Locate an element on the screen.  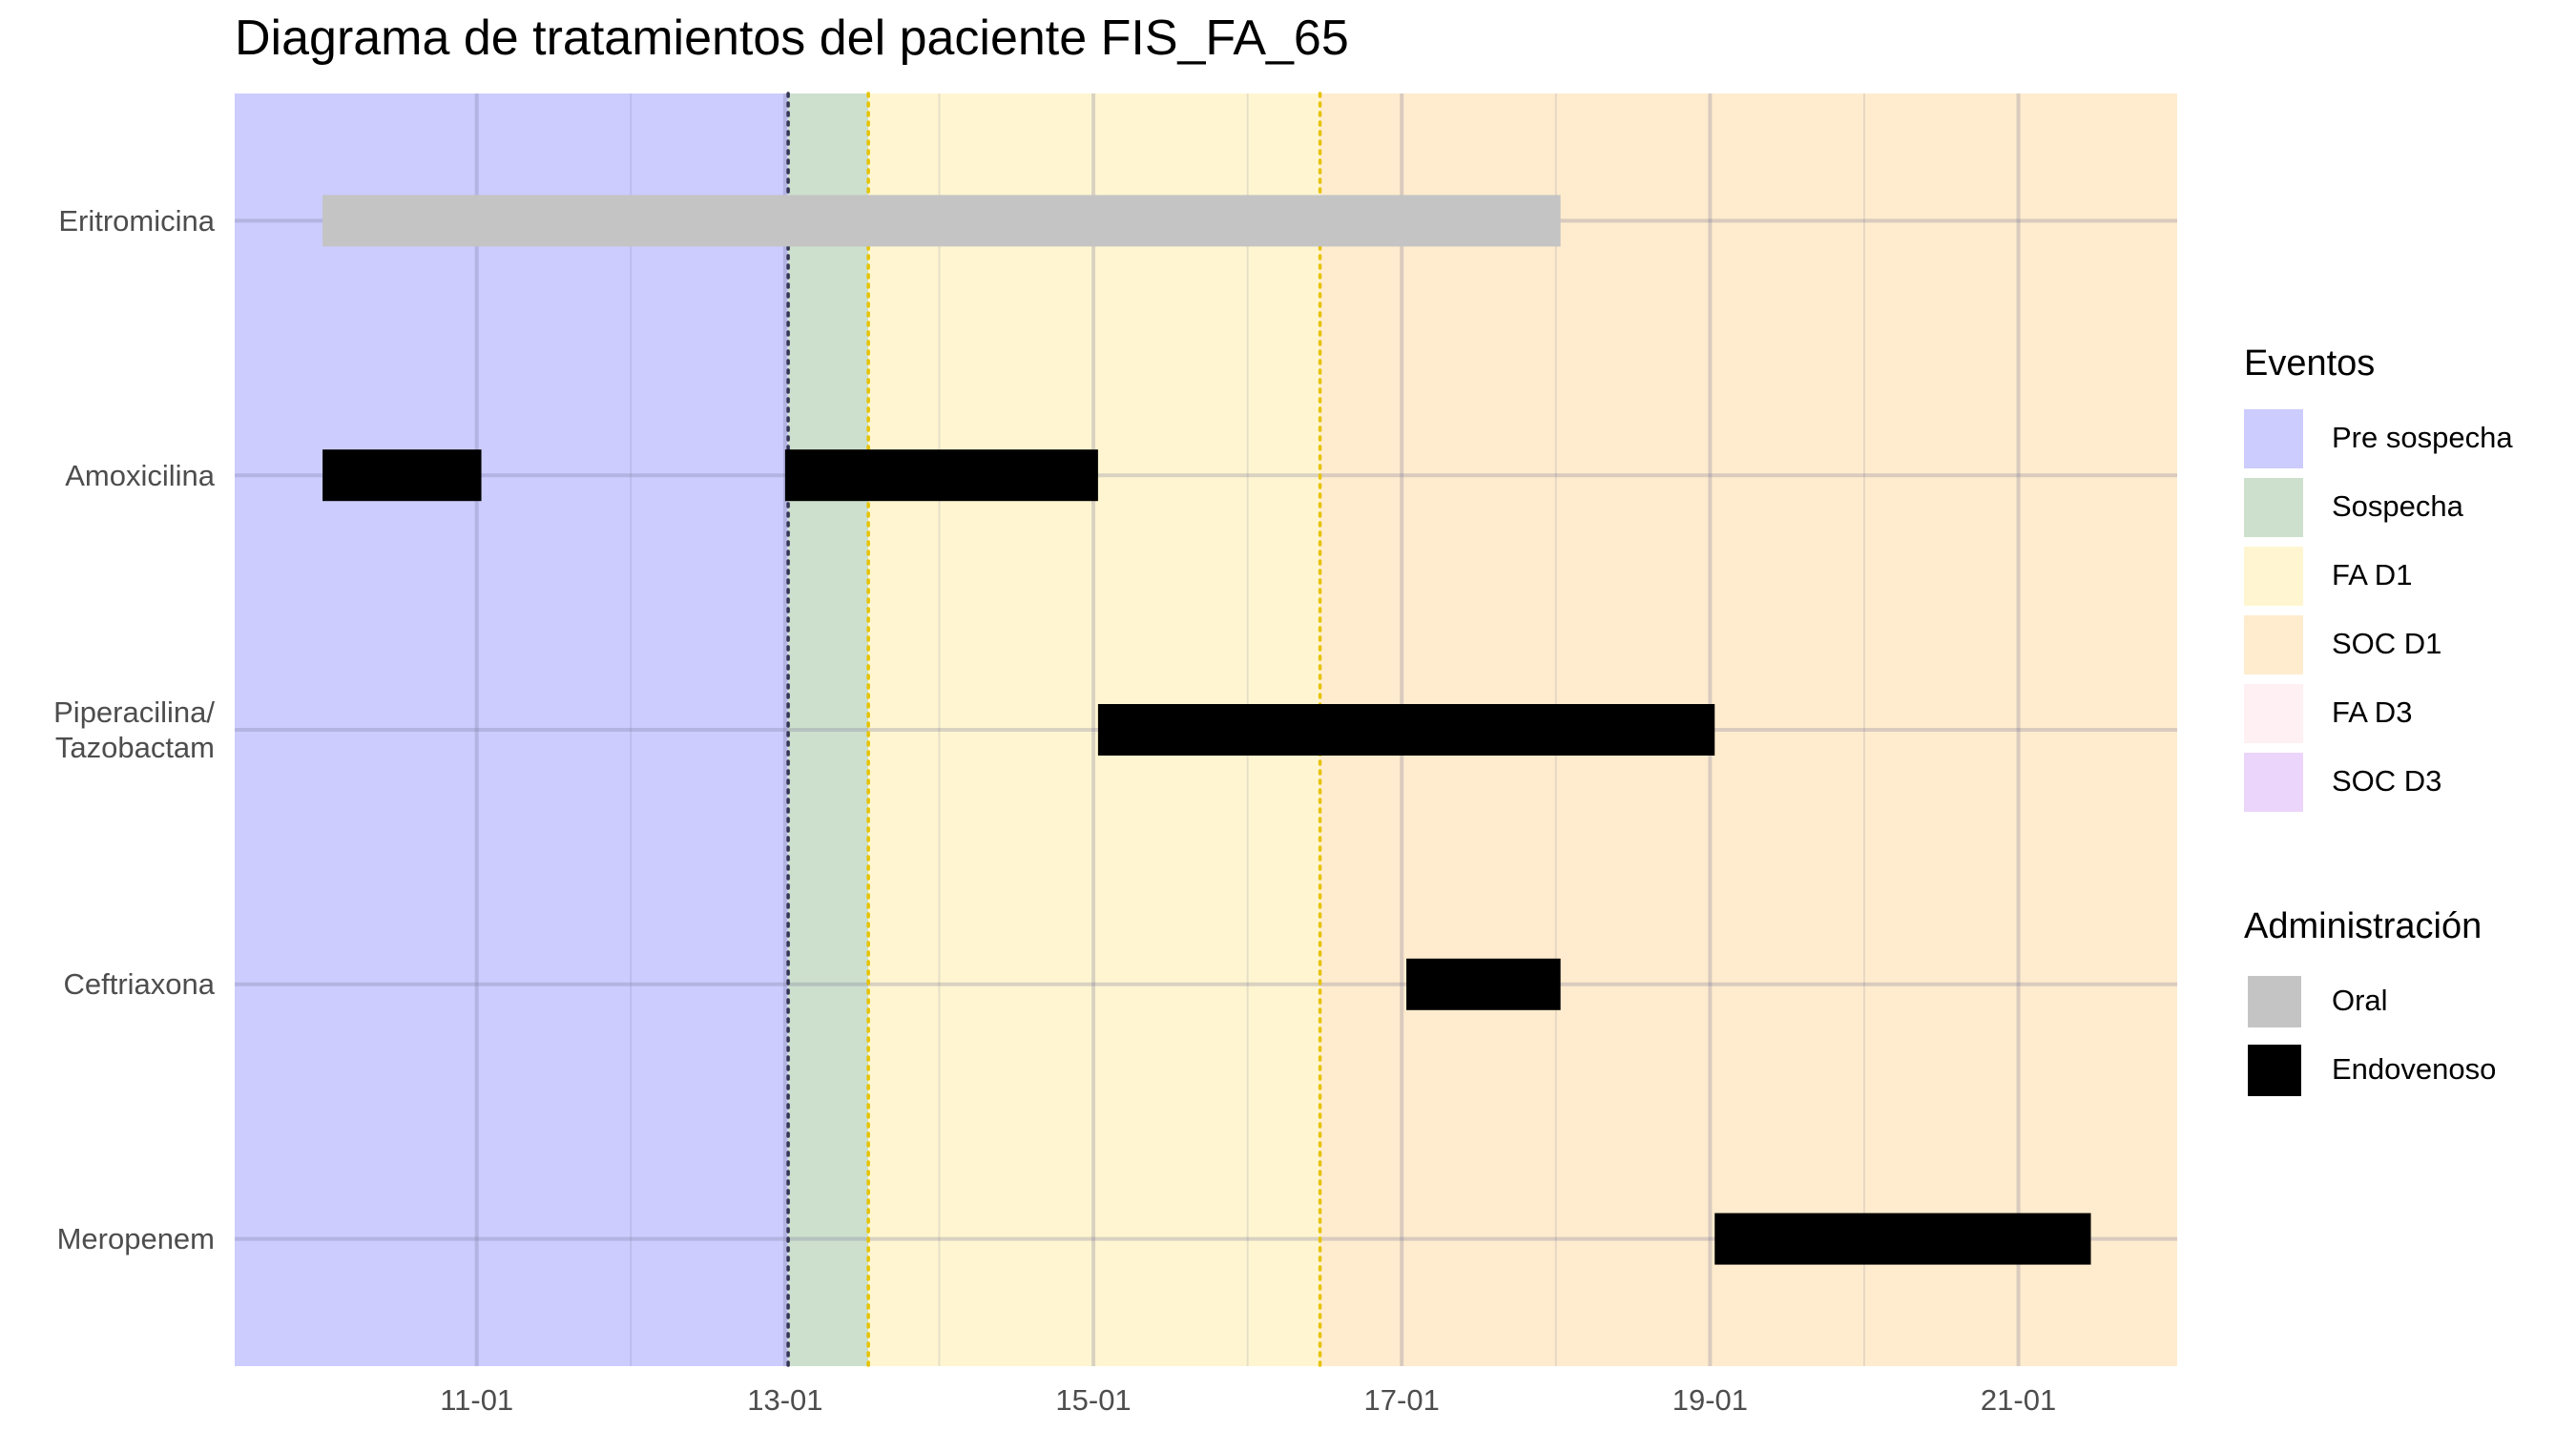
legend-item: Endovenoso is located at coordinates (2370, 1067).